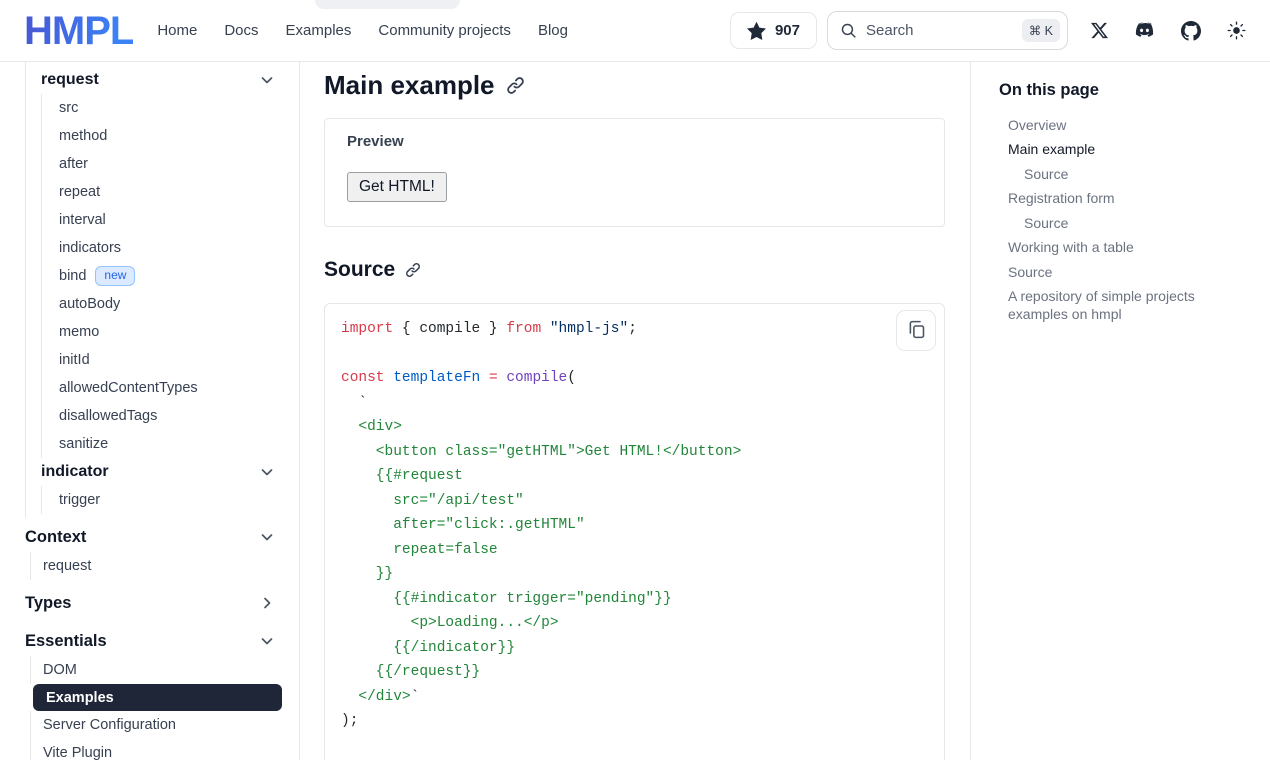 Image resolution: width=1270 pixels, height=760 pixels. I want to click on sidebar-item-interval: interval, so click(161, 220).